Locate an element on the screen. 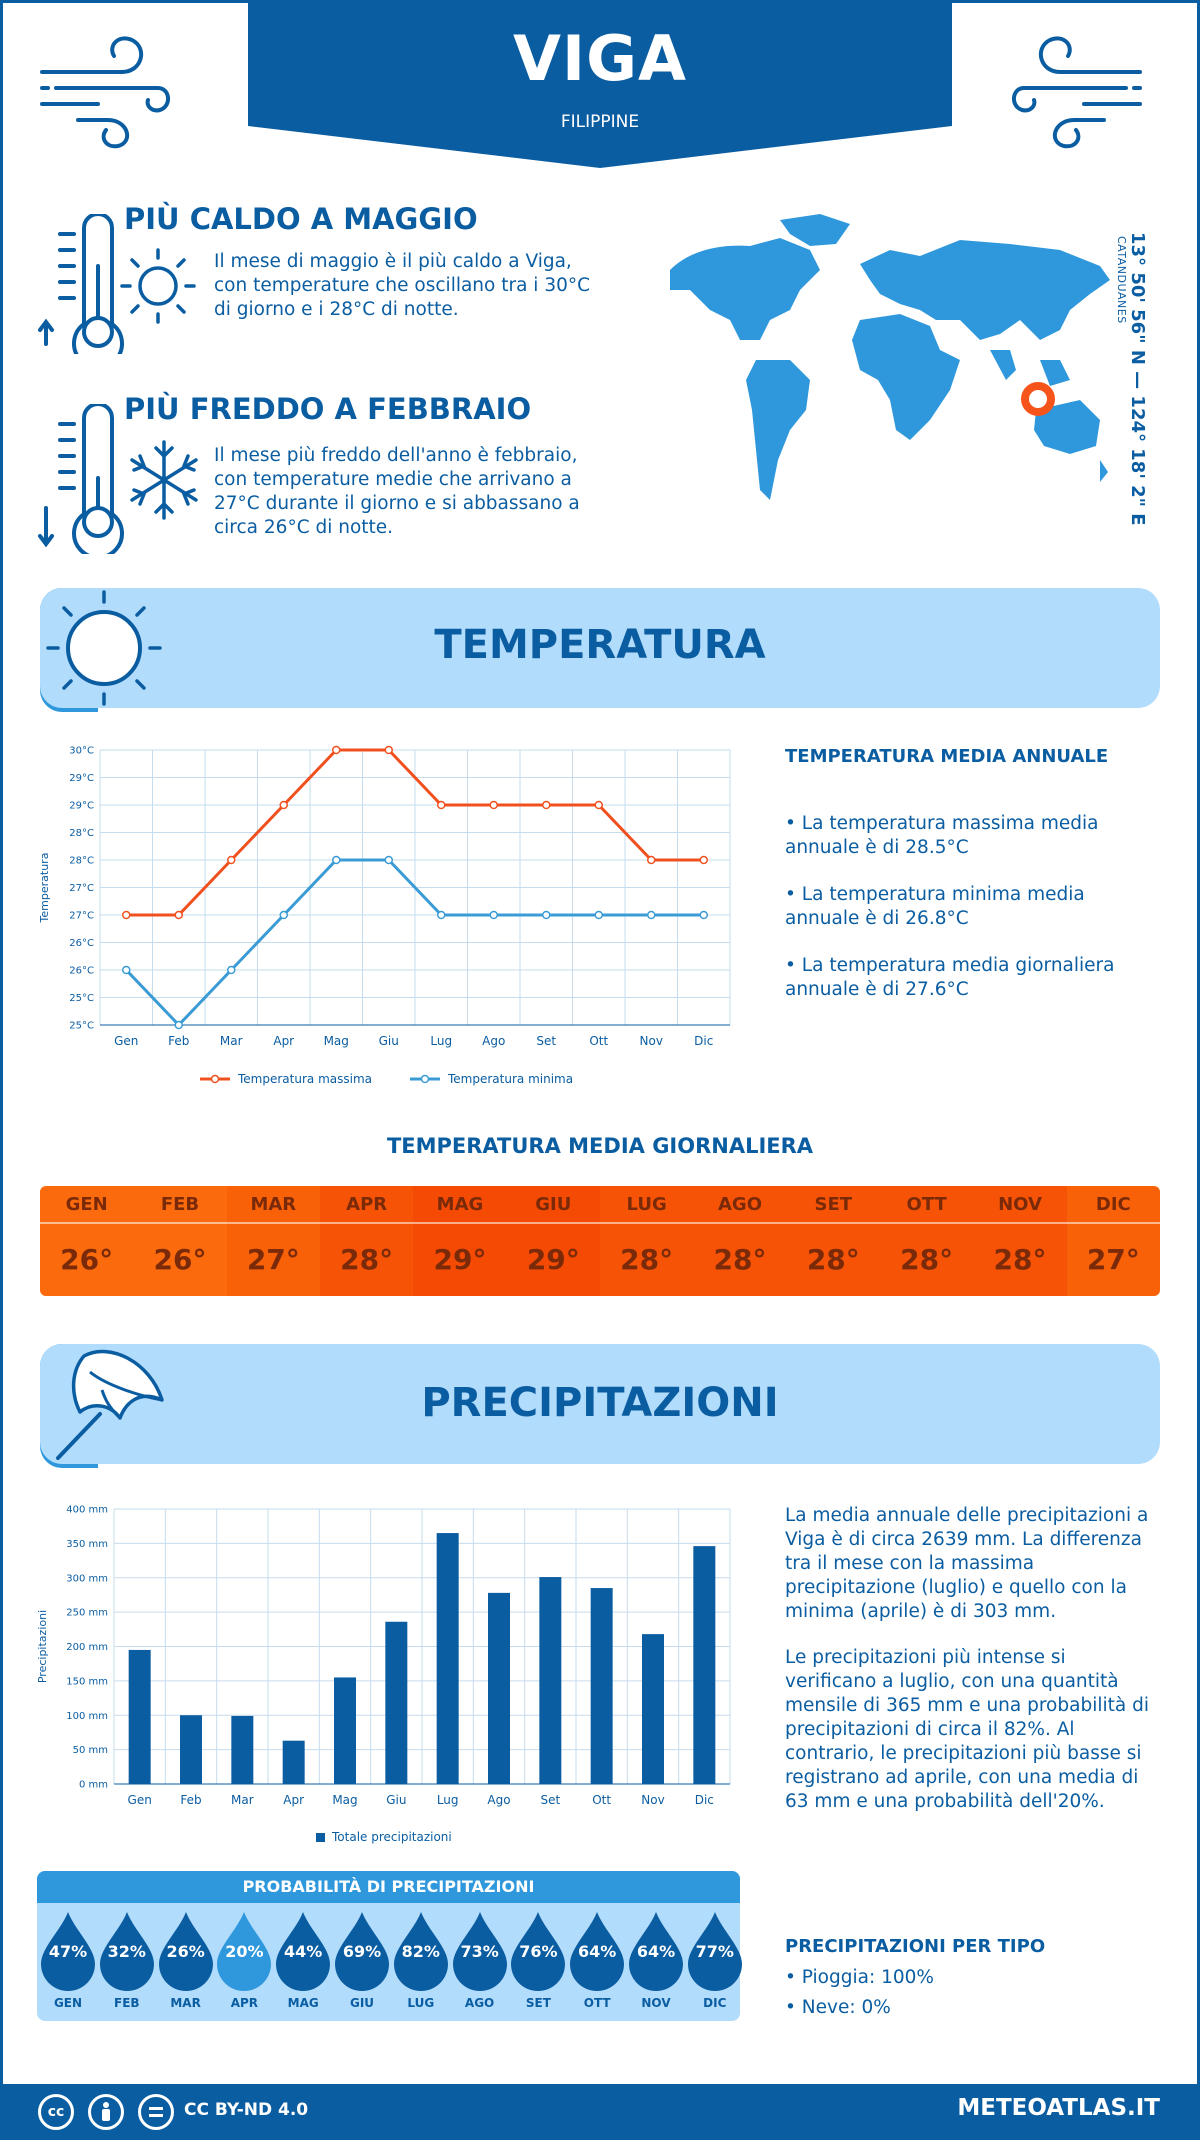  site-link: METEOATLAS.IT is located at coordinates (1058, 2108).